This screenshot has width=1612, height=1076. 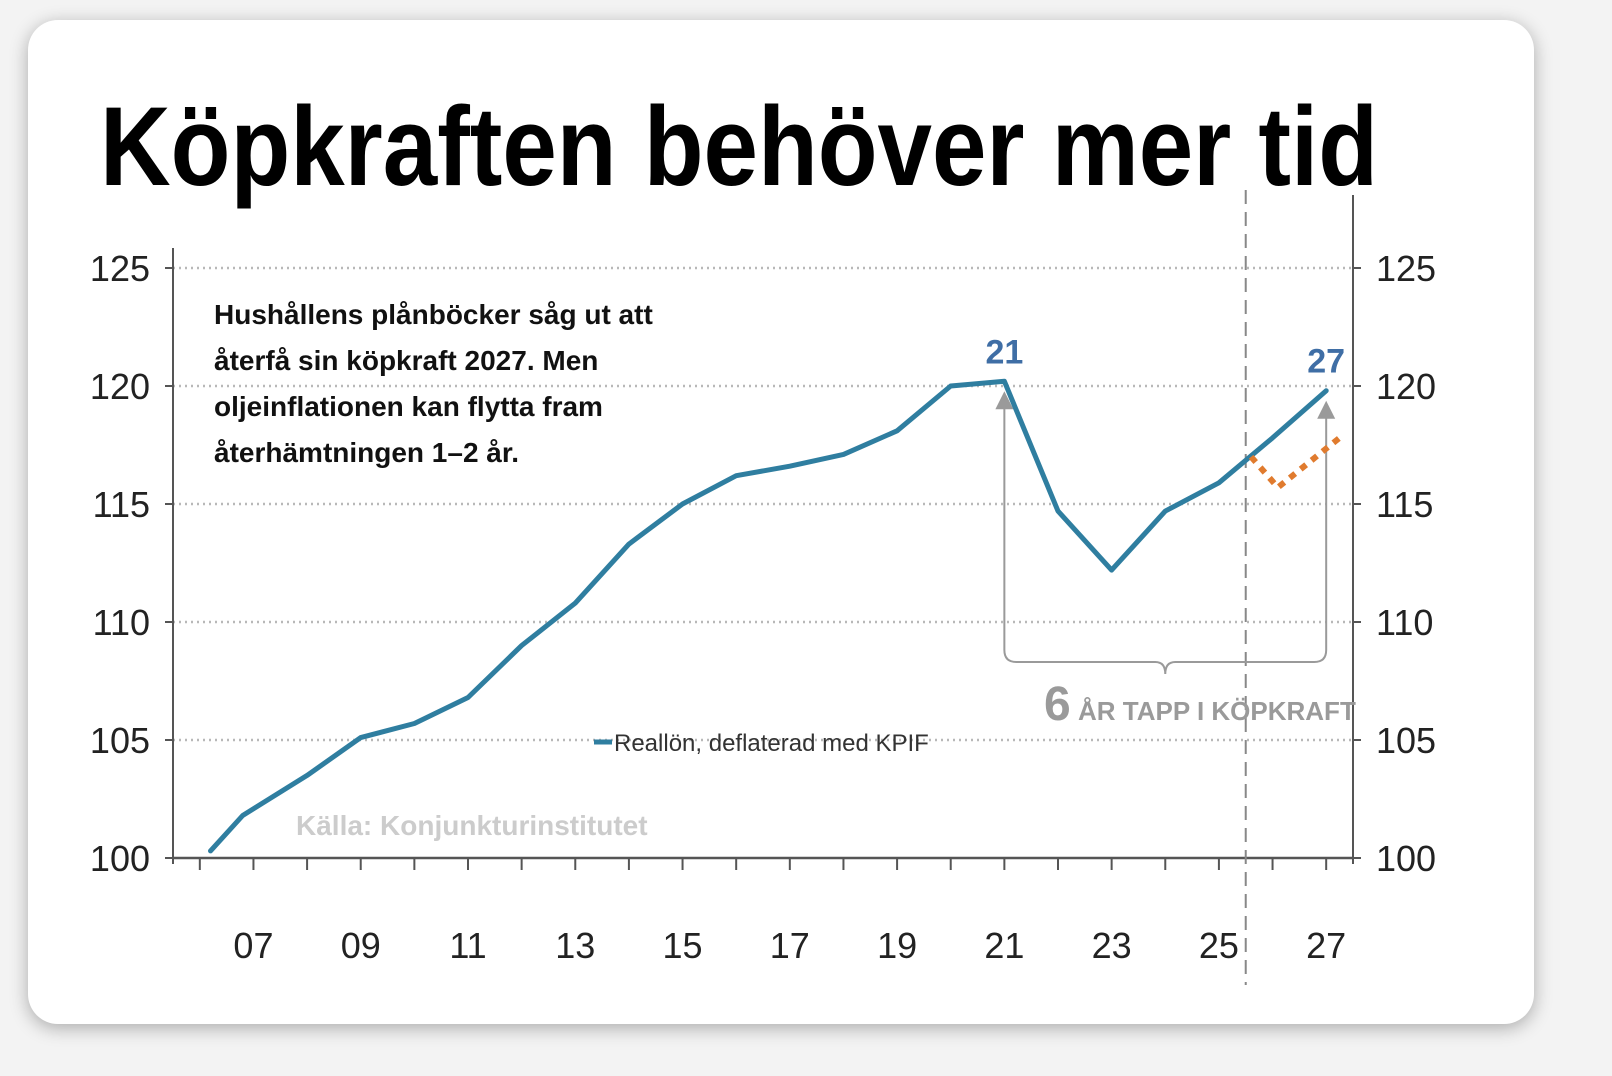 I want to click on ytick-label-right-100: 100, so click(x=1406, y=858).